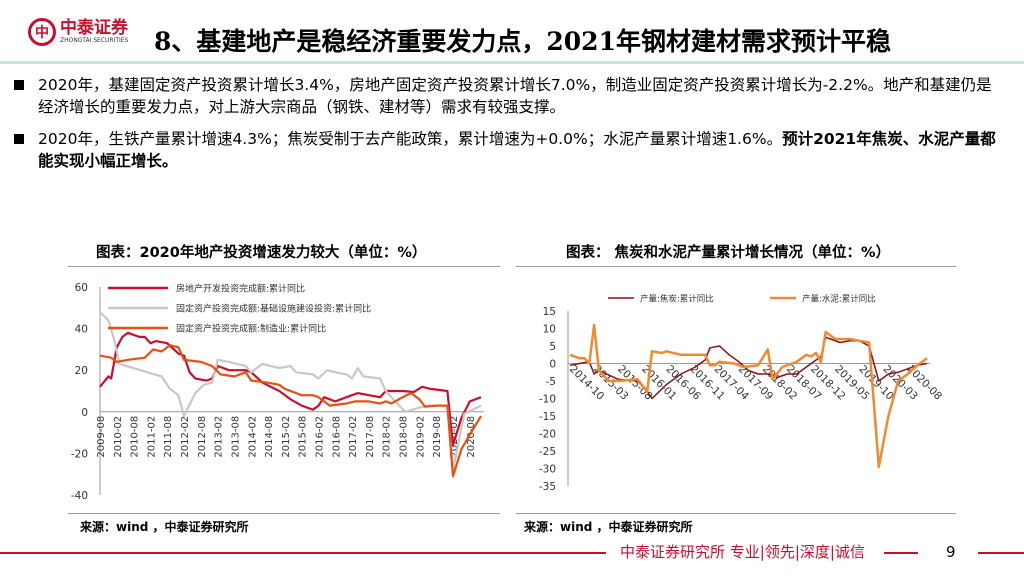 The image size is (1024, 576). Describe the element at coordinates (547, 400) in the screenshot. I see `y-tick-label: -10` at that location.